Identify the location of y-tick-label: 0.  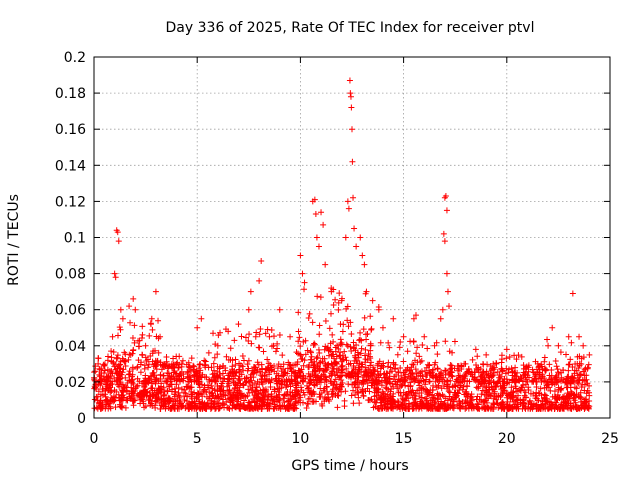
(81, 419).